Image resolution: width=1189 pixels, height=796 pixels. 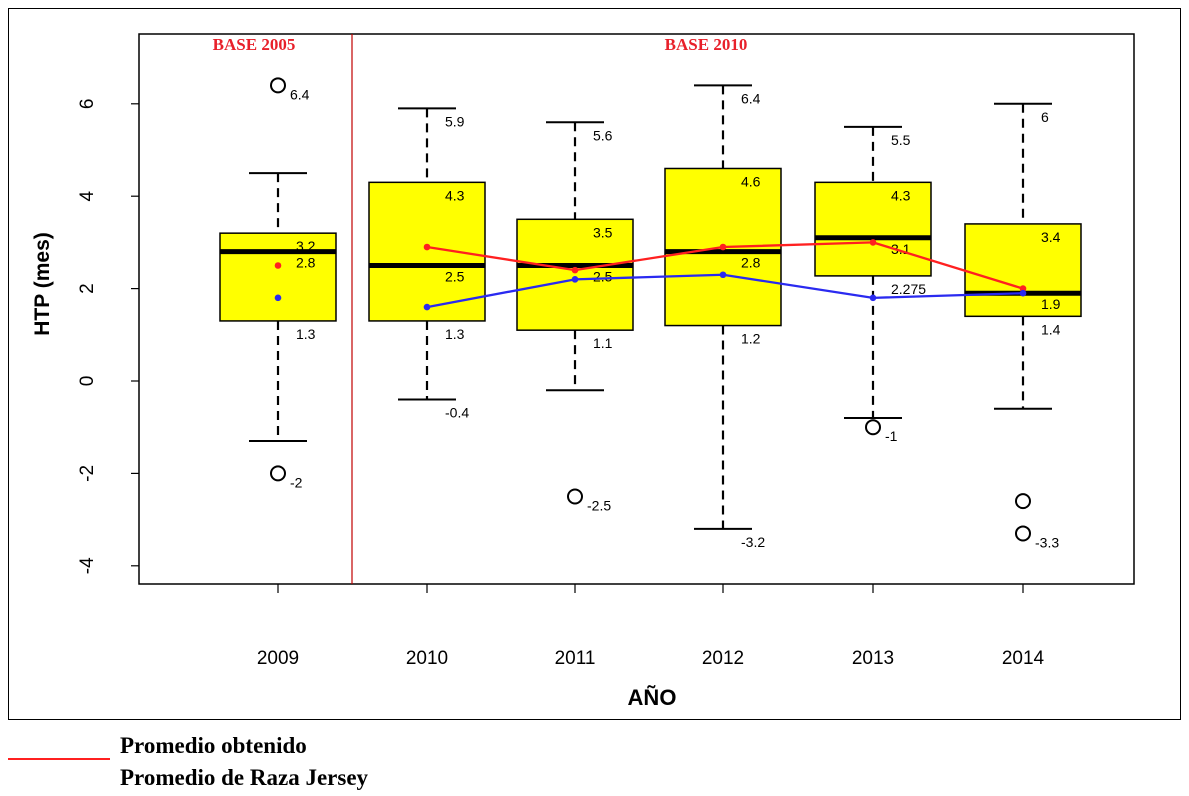 What do you see at coordinates (751, 98) in the screenshot?
I see `label-whisker-high: 6.4` at bounding box center [751, 98].